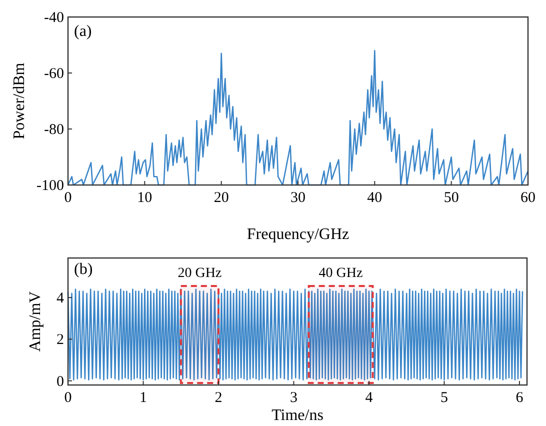 This screenshot has height=426, width=546. I want to click on y-axis-title: Power/dBm, so click(19, 101).